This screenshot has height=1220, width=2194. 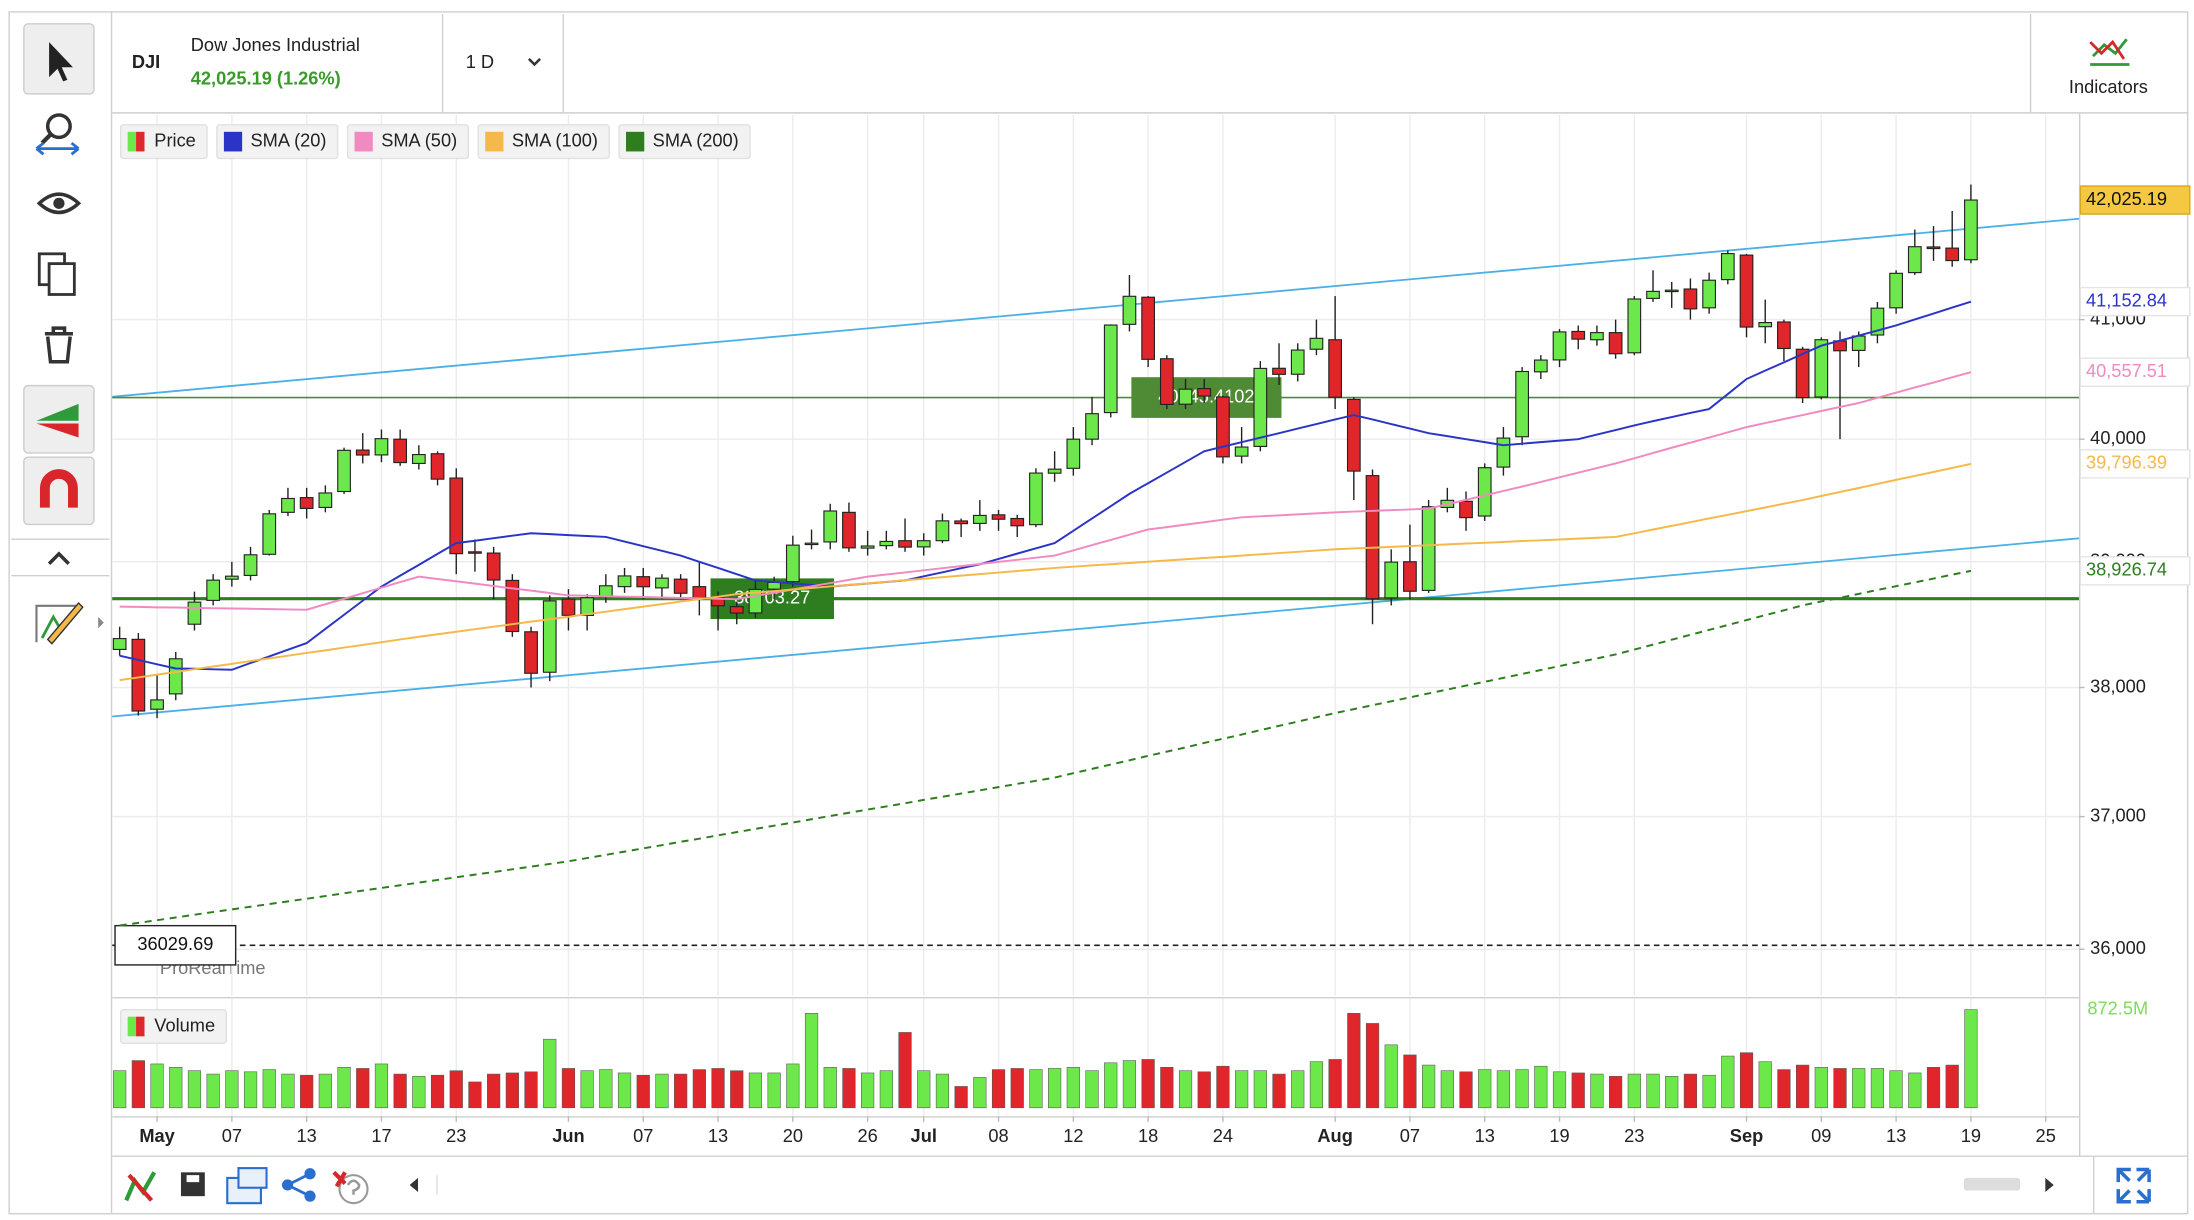 What do you see at coordinates (2118, 437) in the screenshot?
I see `y-tick-label: 40,000` at bounding box center [2118, 437].